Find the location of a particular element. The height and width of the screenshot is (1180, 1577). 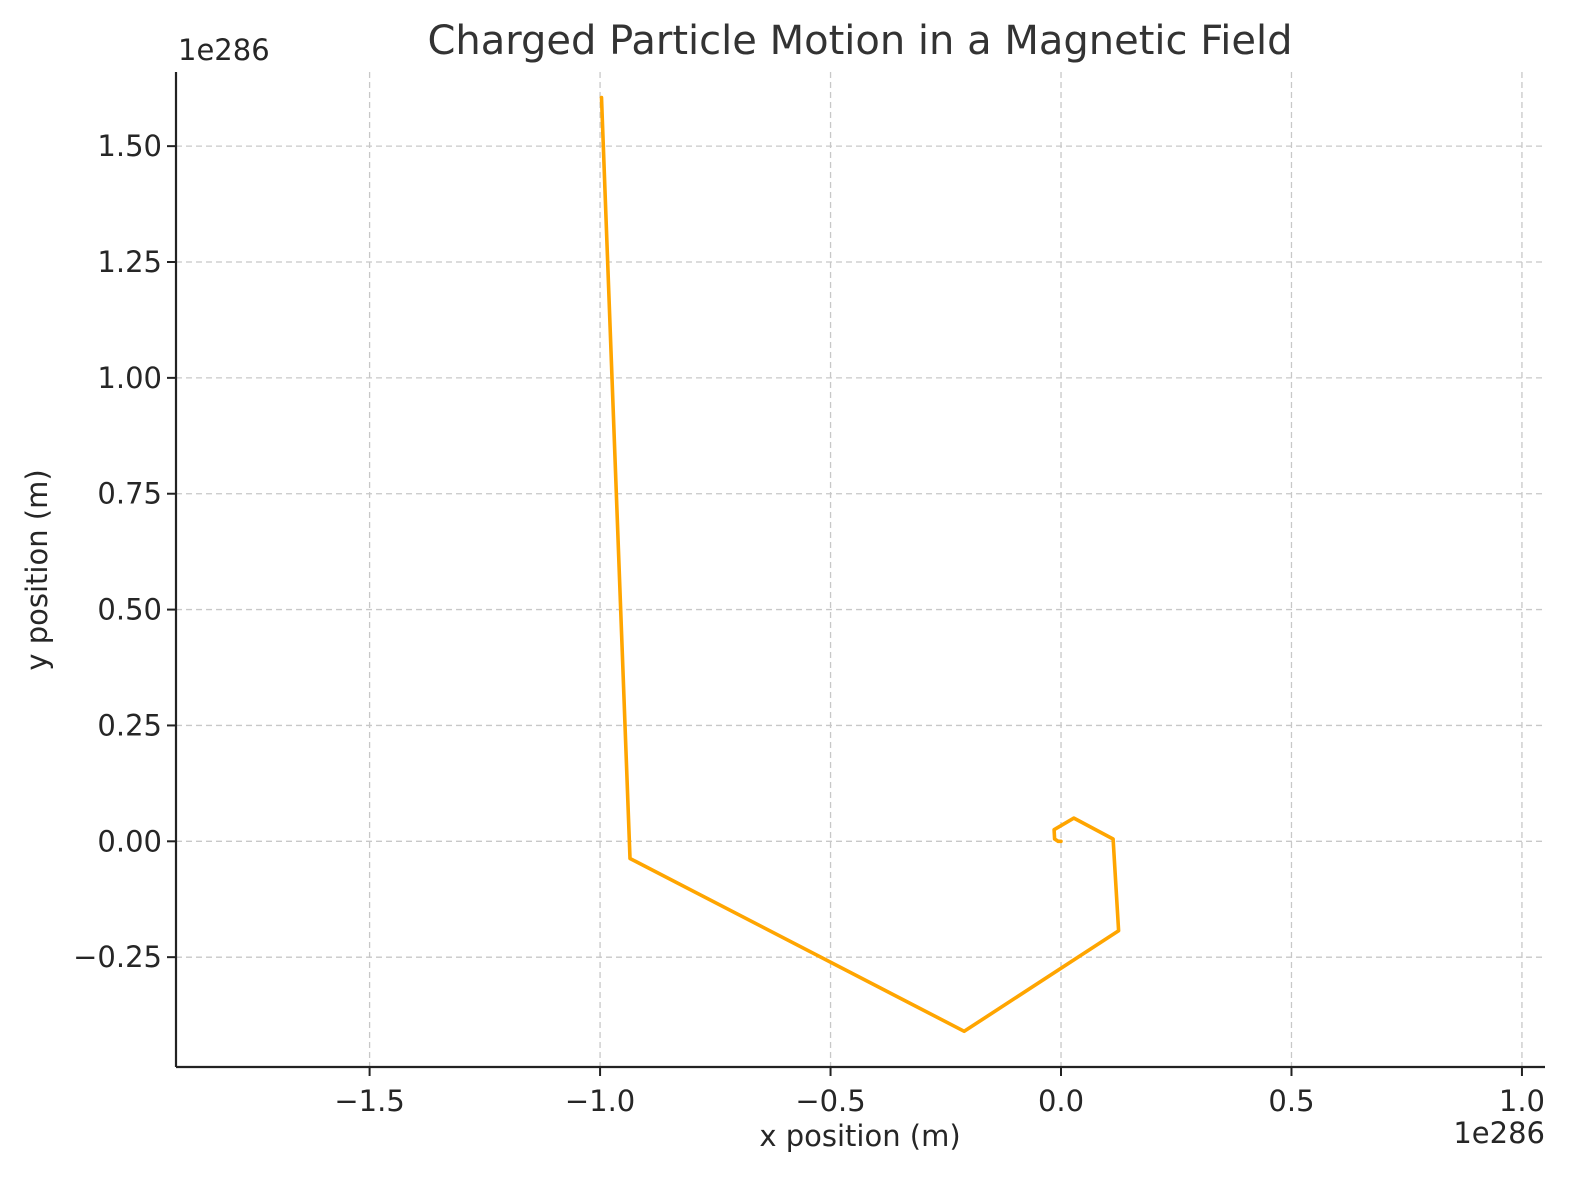

y-tick-label: 0.25 is located at coordinates (129, 725).